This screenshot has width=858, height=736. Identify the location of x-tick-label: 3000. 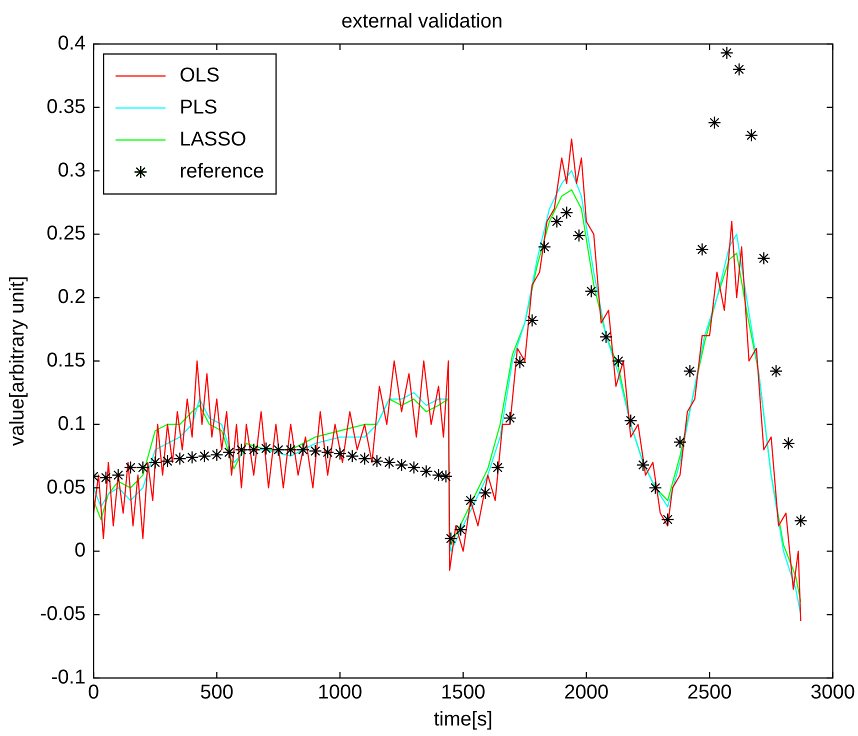
(833, 693).